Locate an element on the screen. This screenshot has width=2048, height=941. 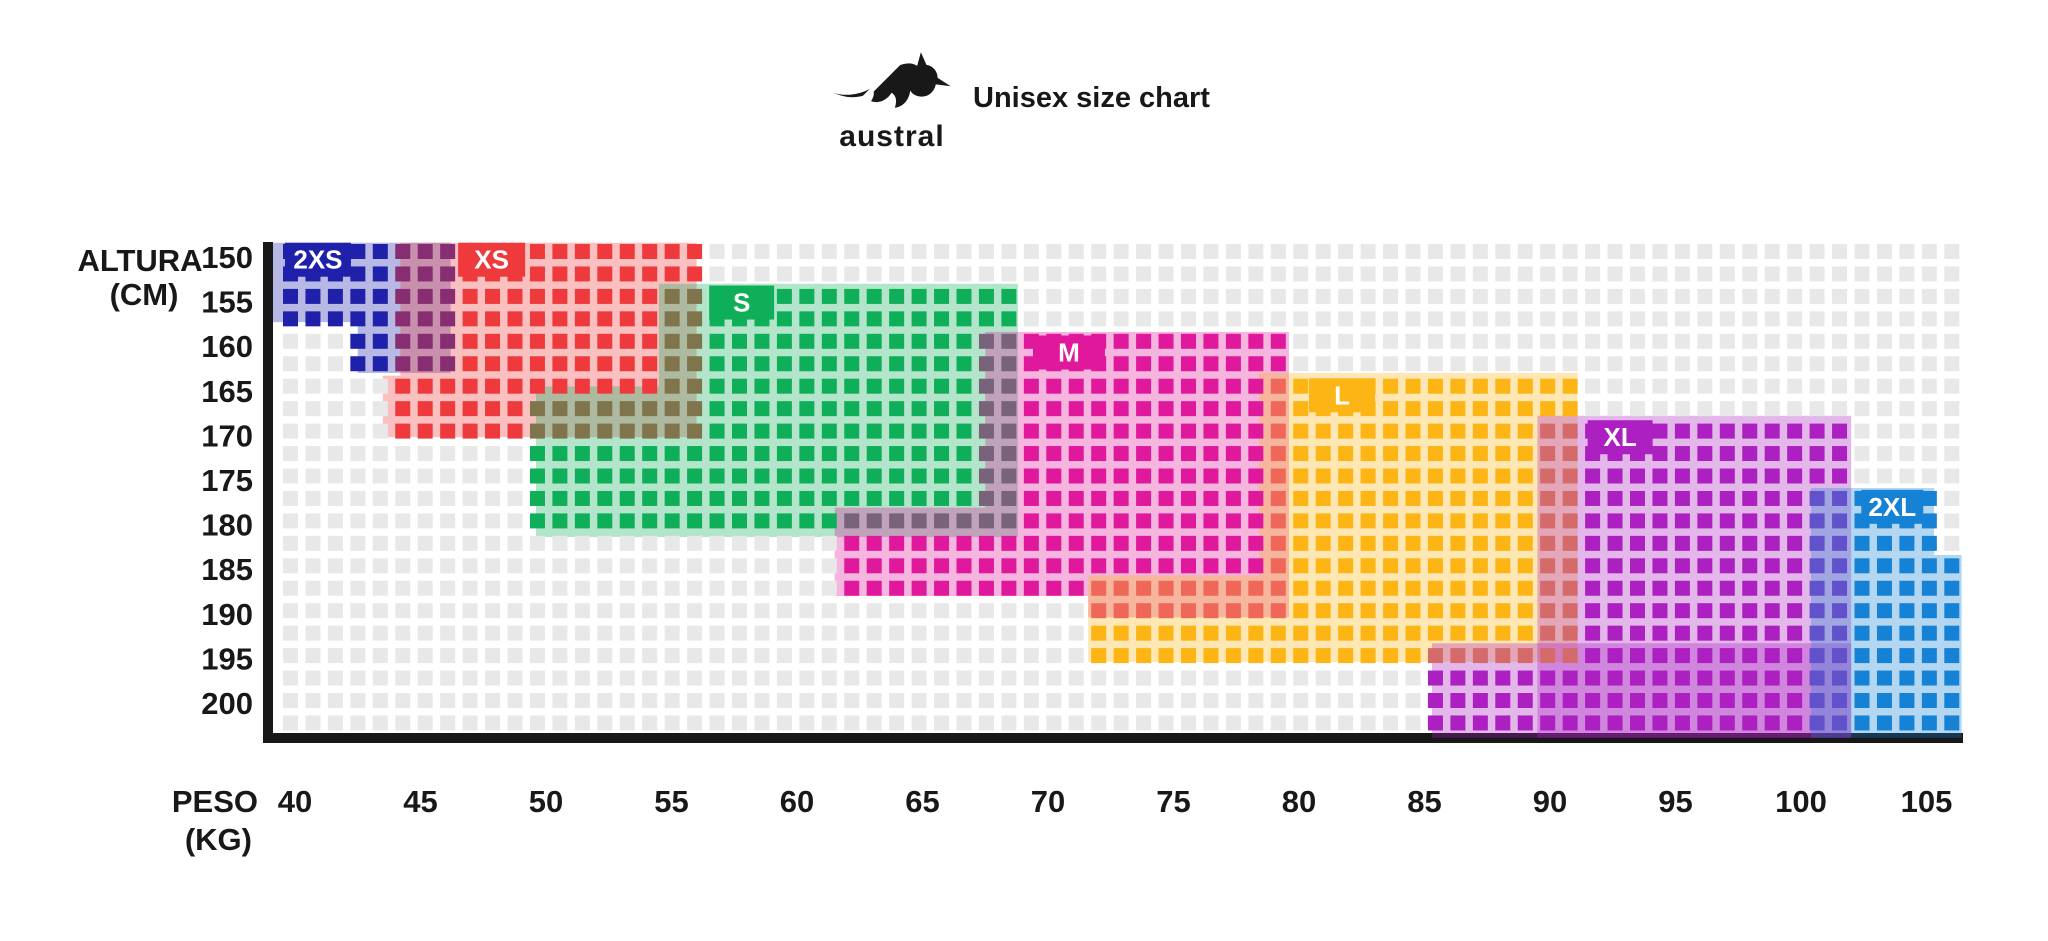
y-axis-title: ALTURA(CM) is located at coordinates (139, 277).